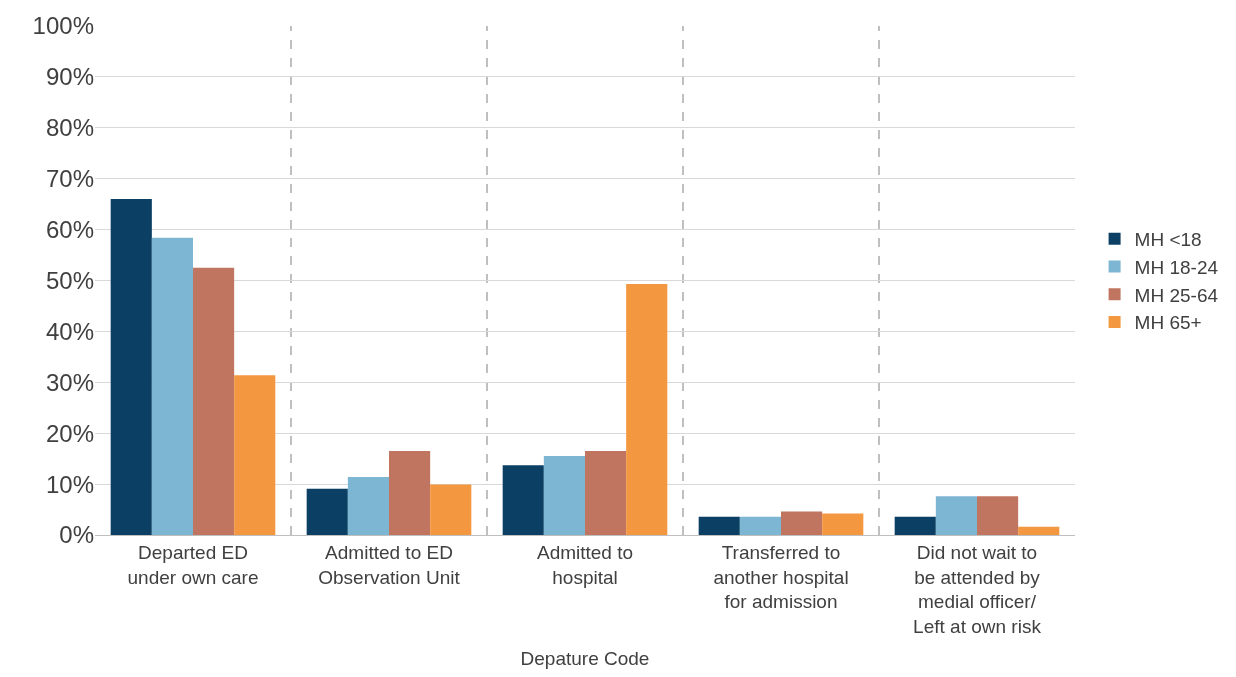 This screenshot has width=1236, height=677. What do you see at coordinates (1168, 323) in the screenshot?
I see `legend-label: MH 65+` at bounding box center [1168, 323].